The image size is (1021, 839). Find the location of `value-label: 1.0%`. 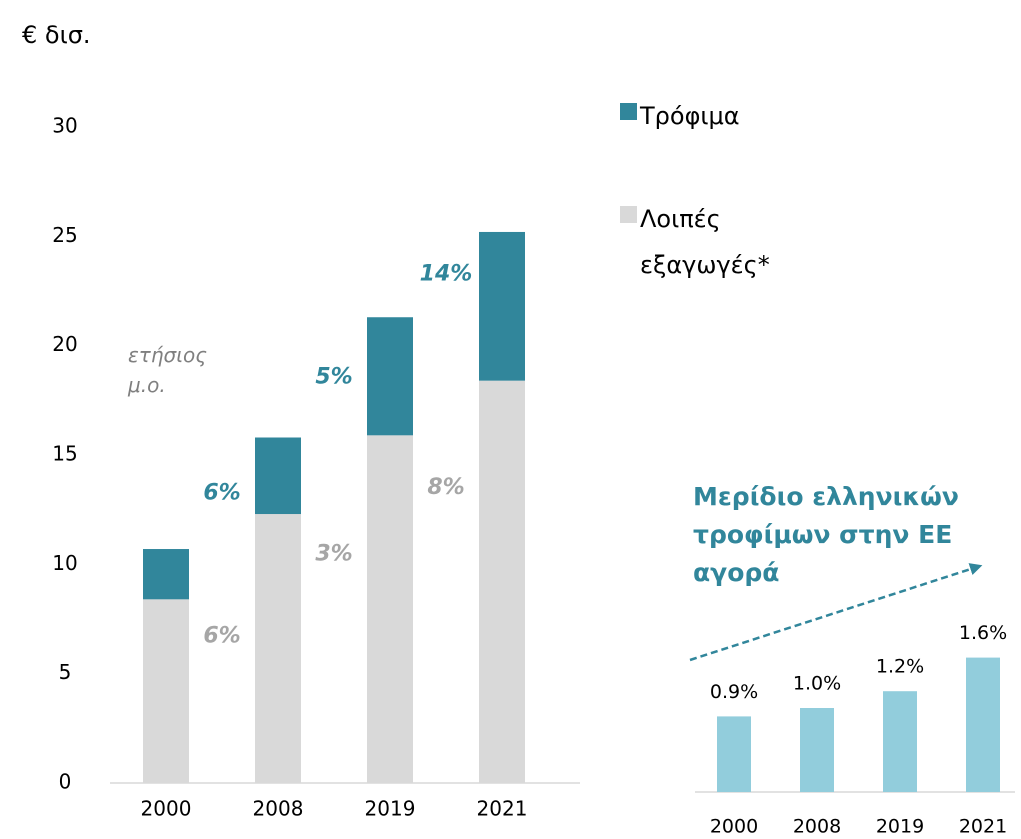

value-label: 1.0% is located at coordinates (817, 684).